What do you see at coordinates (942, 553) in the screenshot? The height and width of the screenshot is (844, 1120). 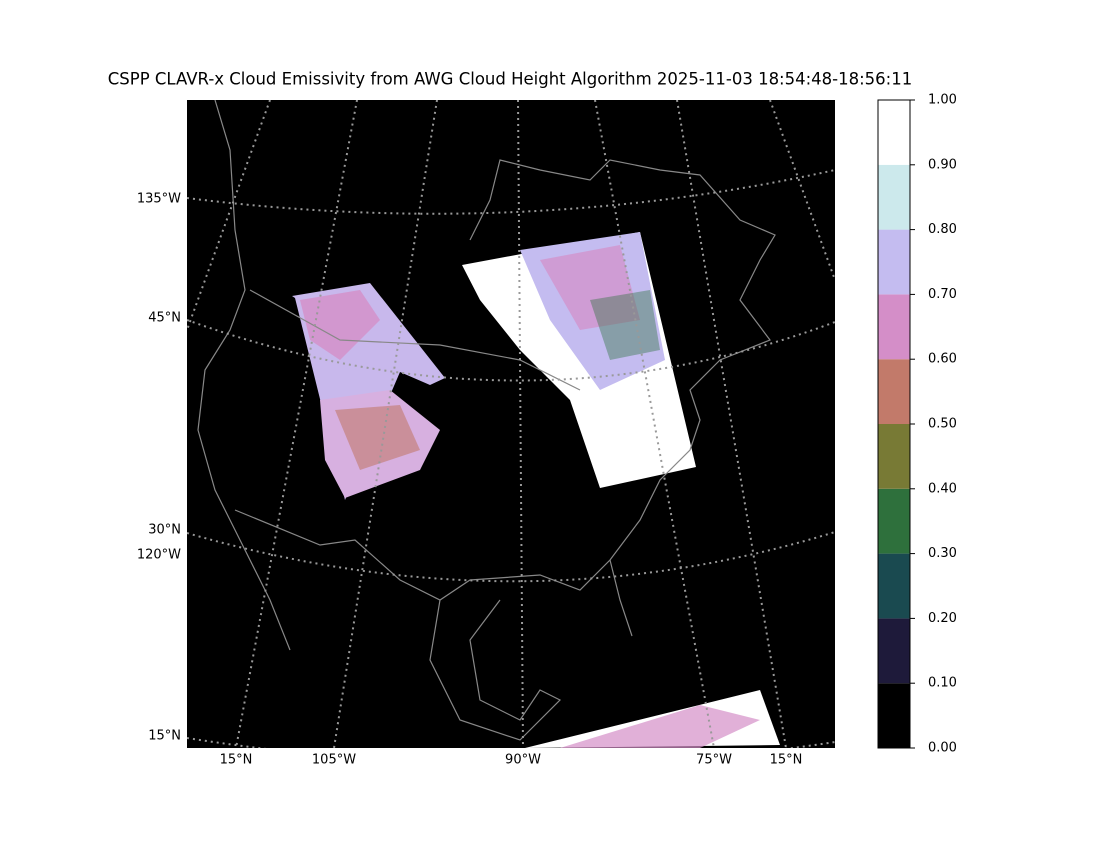 I see `tick-label: 0.30` at bounding box center [942, 553].